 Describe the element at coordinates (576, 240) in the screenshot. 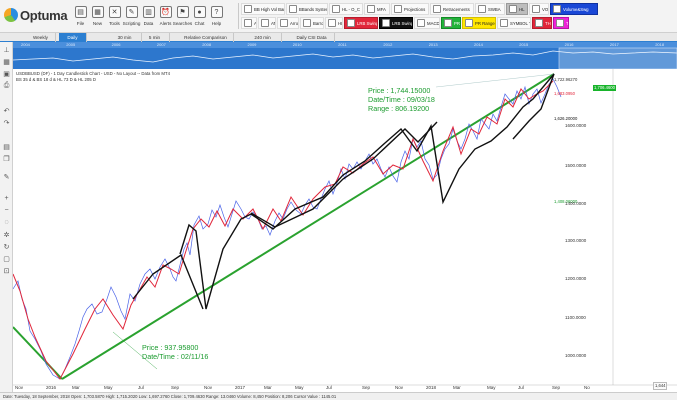

I see `y-tick-label: 1300.0000` at that location.